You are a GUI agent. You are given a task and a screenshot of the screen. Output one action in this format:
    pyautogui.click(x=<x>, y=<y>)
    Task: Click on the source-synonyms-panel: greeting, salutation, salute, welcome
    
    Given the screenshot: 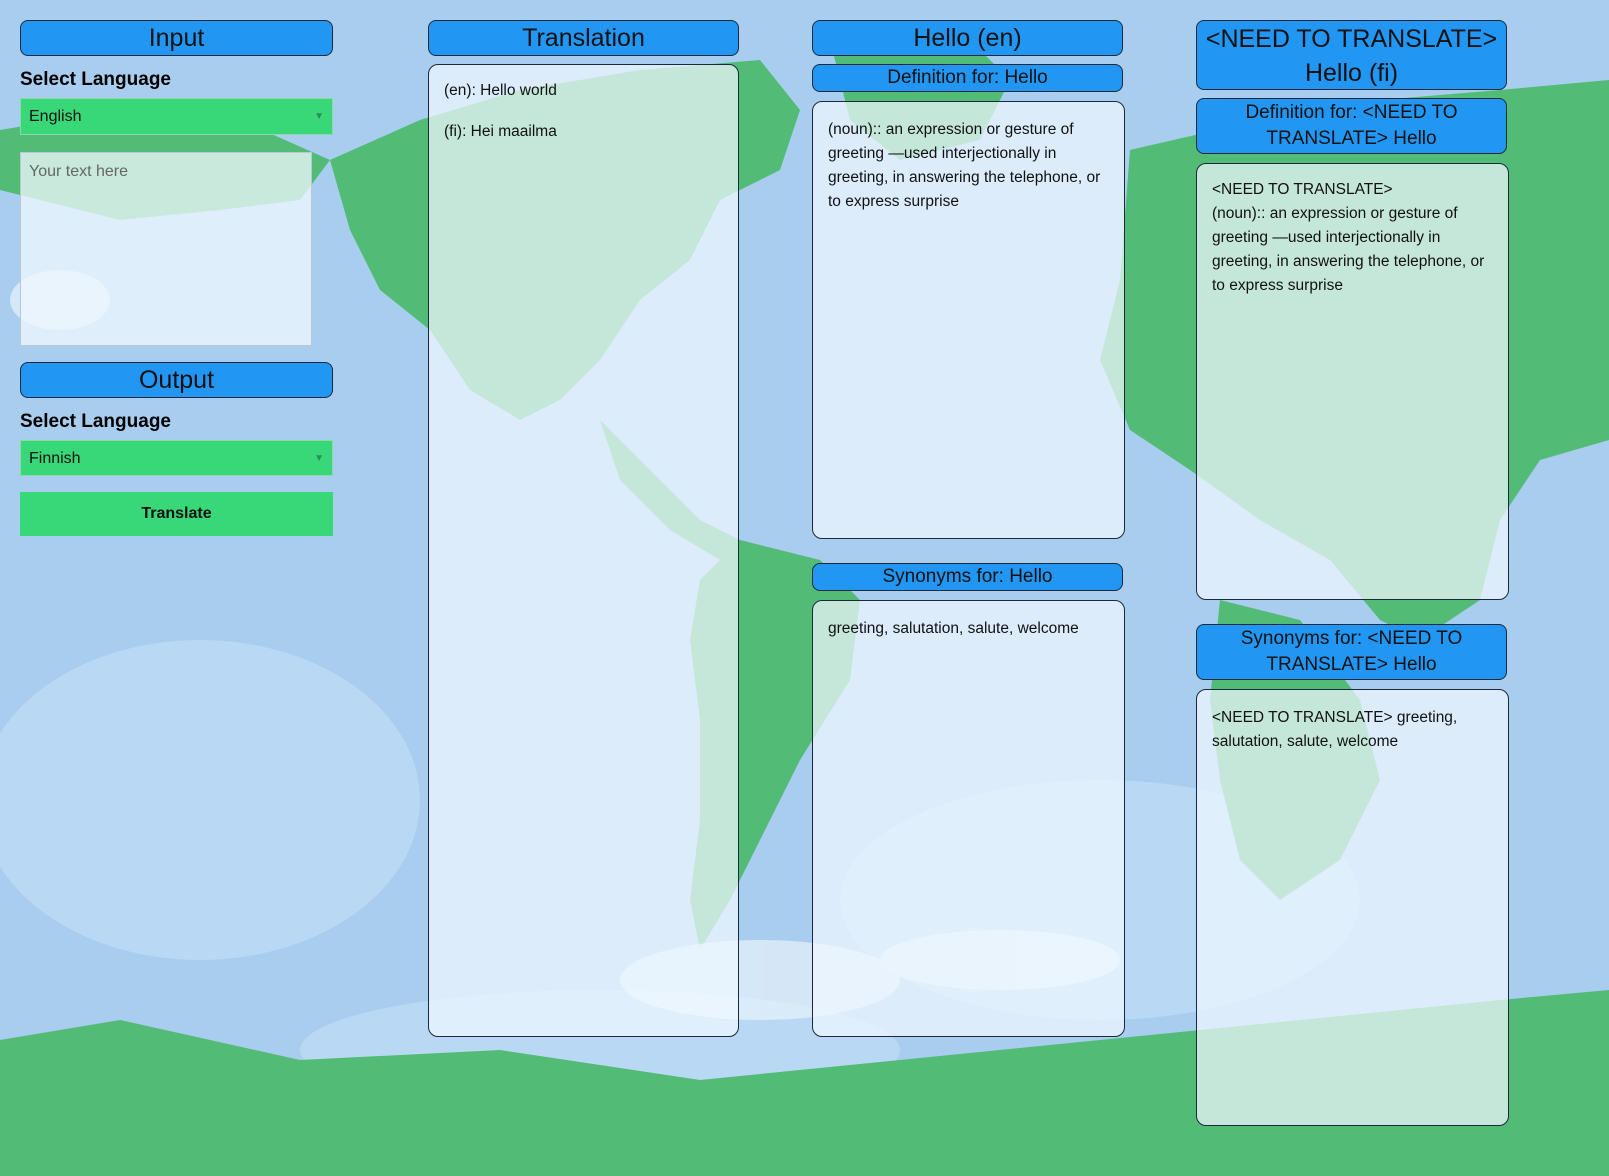 What is the action you would take?
    pyautogui.click(x=968, y=818)
    